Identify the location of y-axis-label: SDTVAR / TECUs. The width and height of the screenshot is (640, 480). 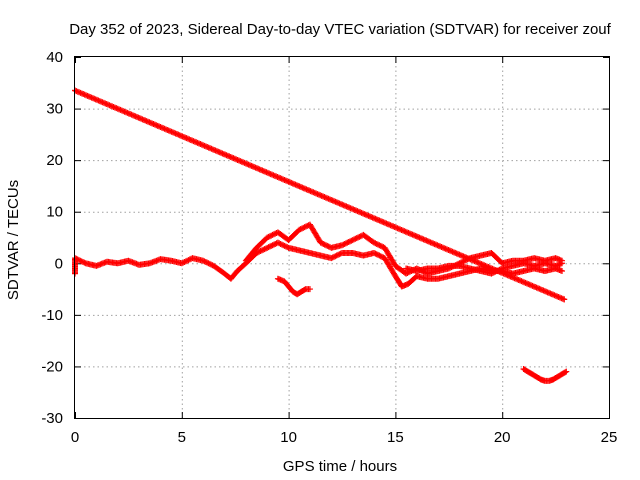
(13, 240).